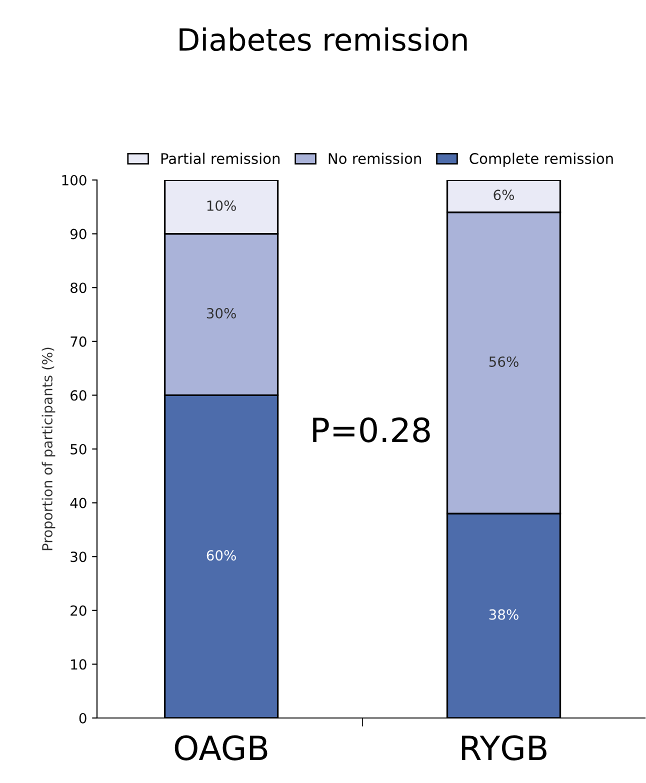  I want to click on y-tick-label: 40, so click(78, 503).